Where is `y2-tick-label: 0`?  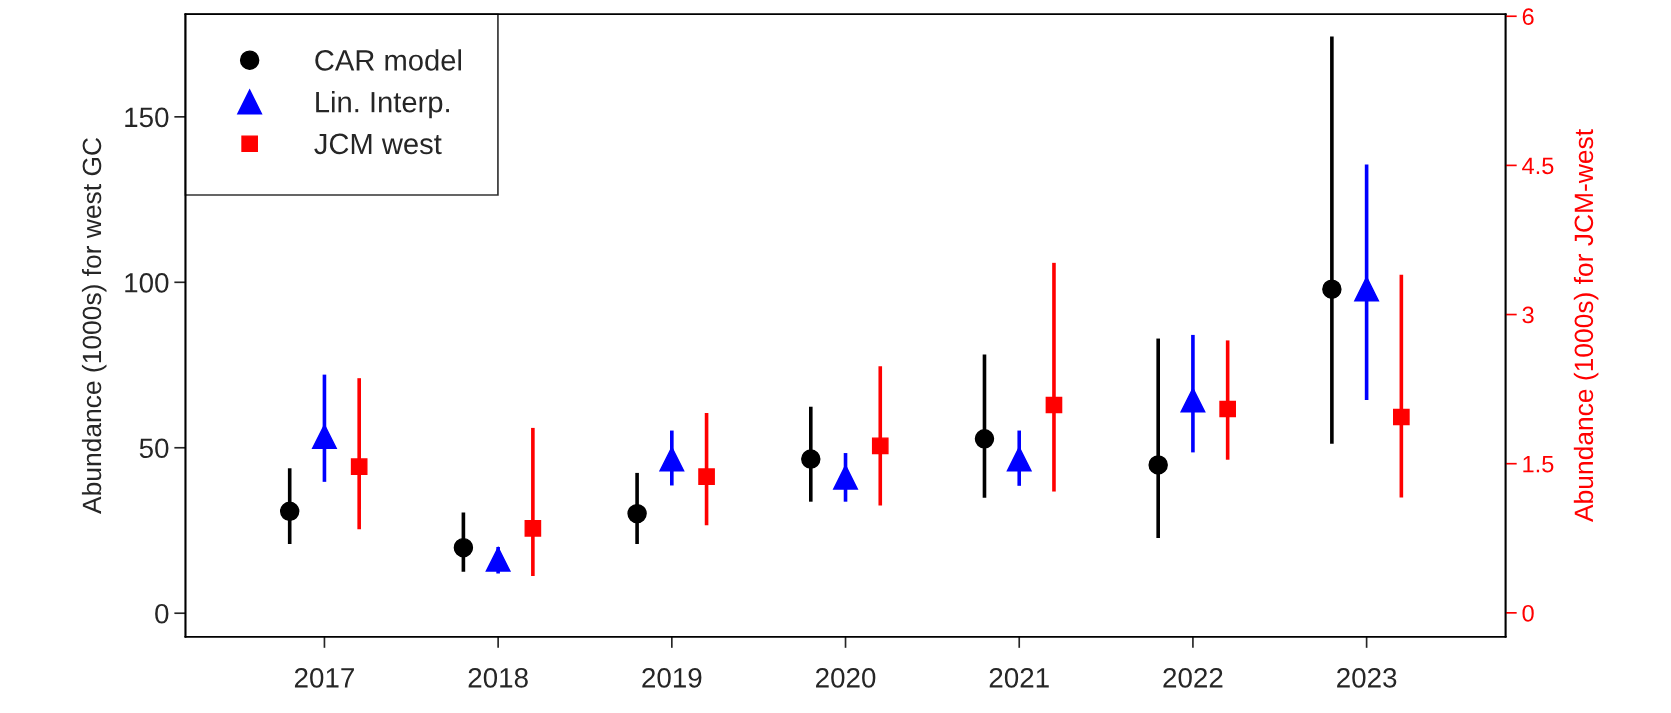
y2-tick-label: 0 is located at coordinates (1528, 613).